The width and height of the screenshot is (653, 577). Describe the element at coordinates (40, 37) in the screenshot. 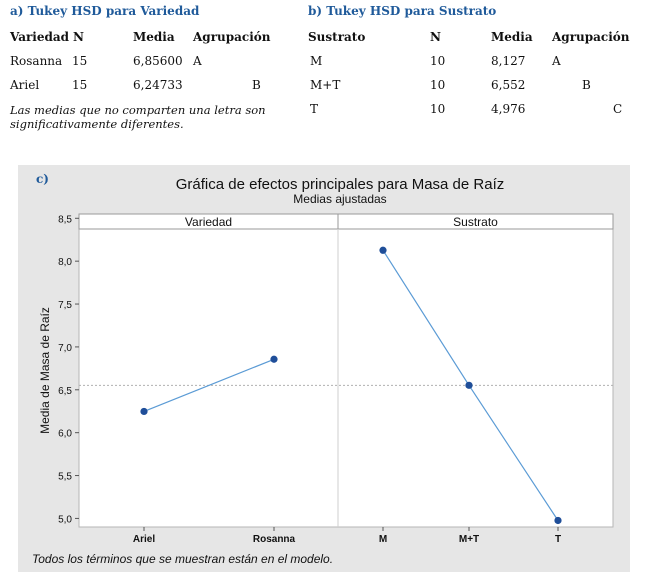

I see `header-variedad: Variedad` at that location.